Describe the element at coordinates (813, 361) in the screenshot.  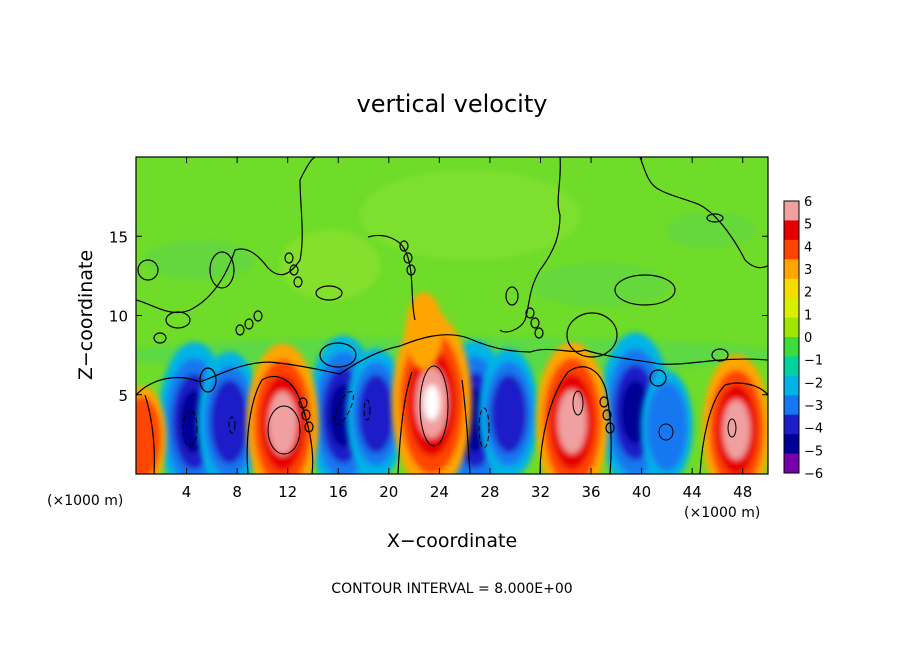
I see `colorbar-tick-label: −1` at that location.